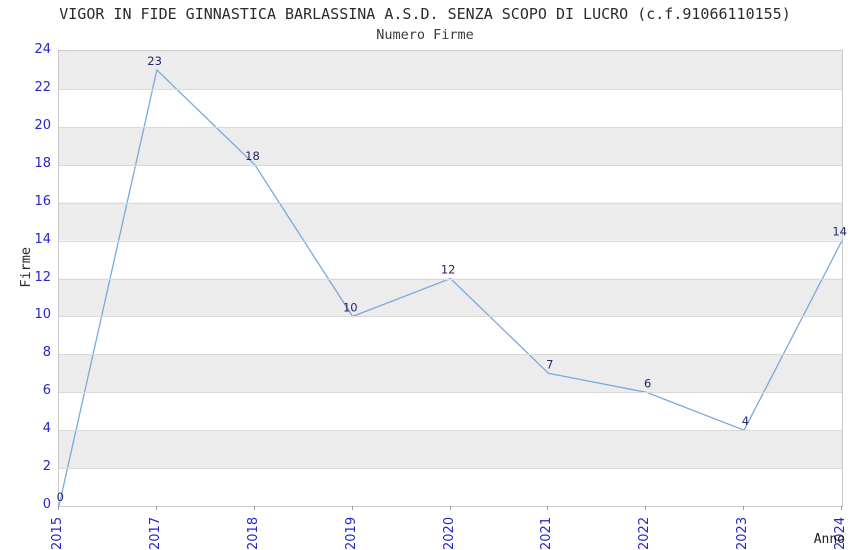 The image size is (850, 550). Describe the element at coordinates (46, 467) in the screenshot. I see `y-tick-label: 2` at that location.